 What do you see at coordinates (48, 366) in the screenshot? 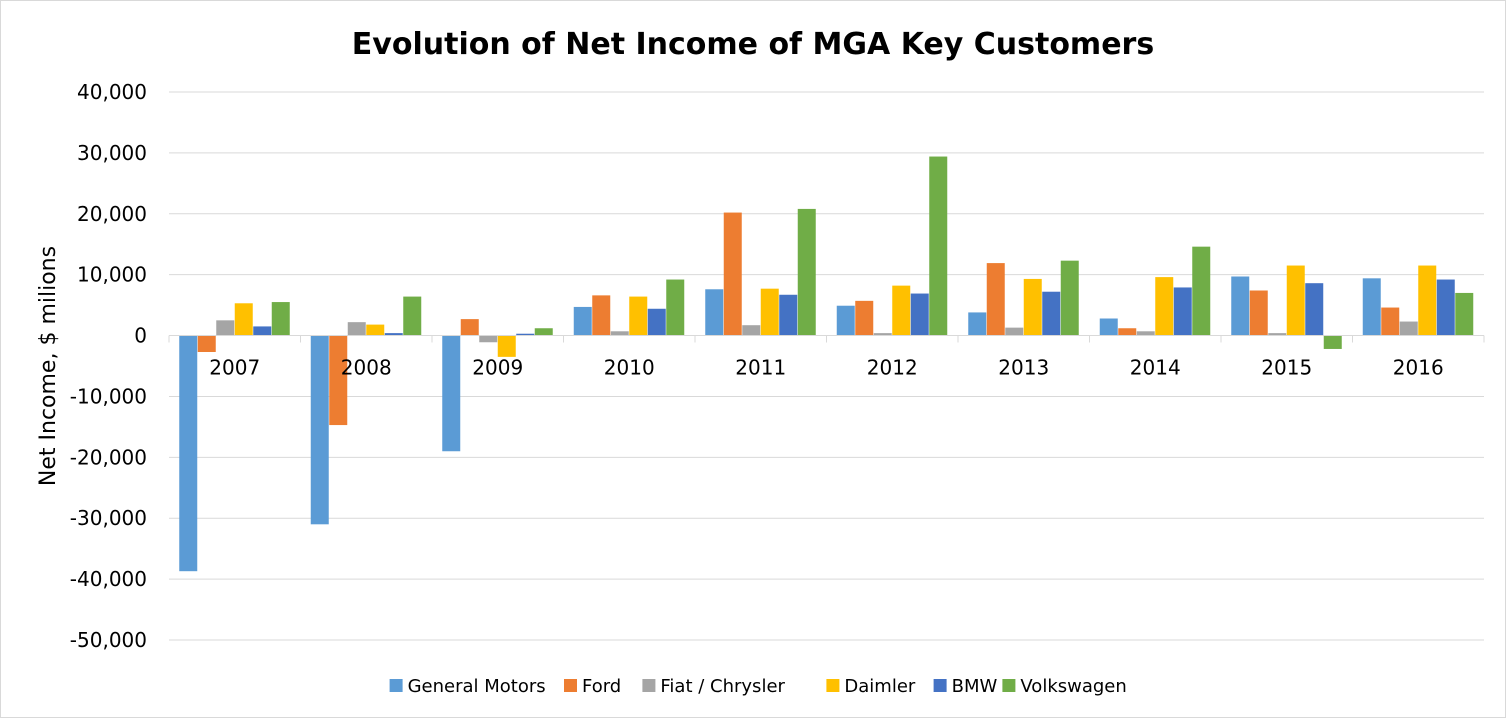
I see `y-axis-title: Net Income, $ milions` at bounding box center [48, 366].